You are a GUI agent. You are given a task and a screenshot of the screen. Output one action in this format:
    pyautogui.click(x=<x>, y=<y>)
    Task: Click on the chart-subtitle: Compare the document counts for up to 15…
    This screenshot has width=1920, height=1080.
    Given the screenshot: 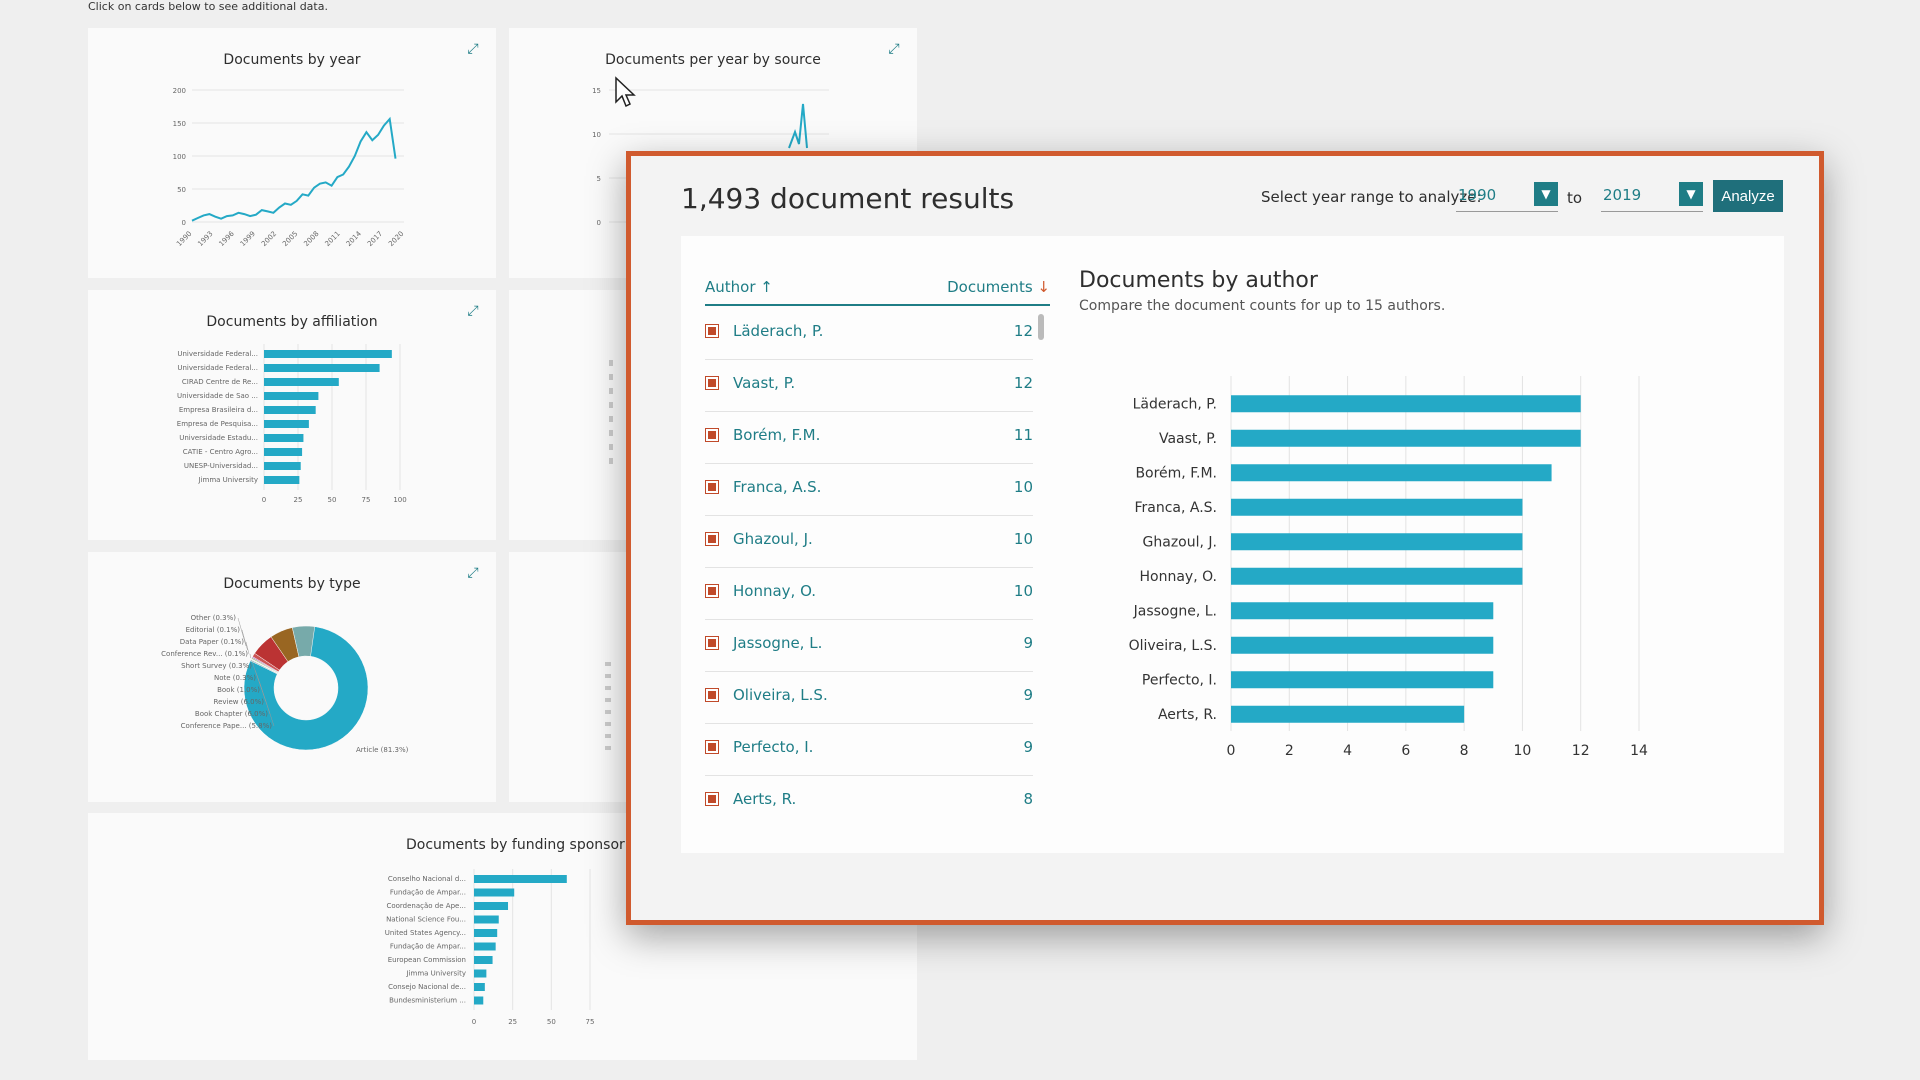 What is the action you would take?
    pyautogui.click(x=1262, y=306)
    